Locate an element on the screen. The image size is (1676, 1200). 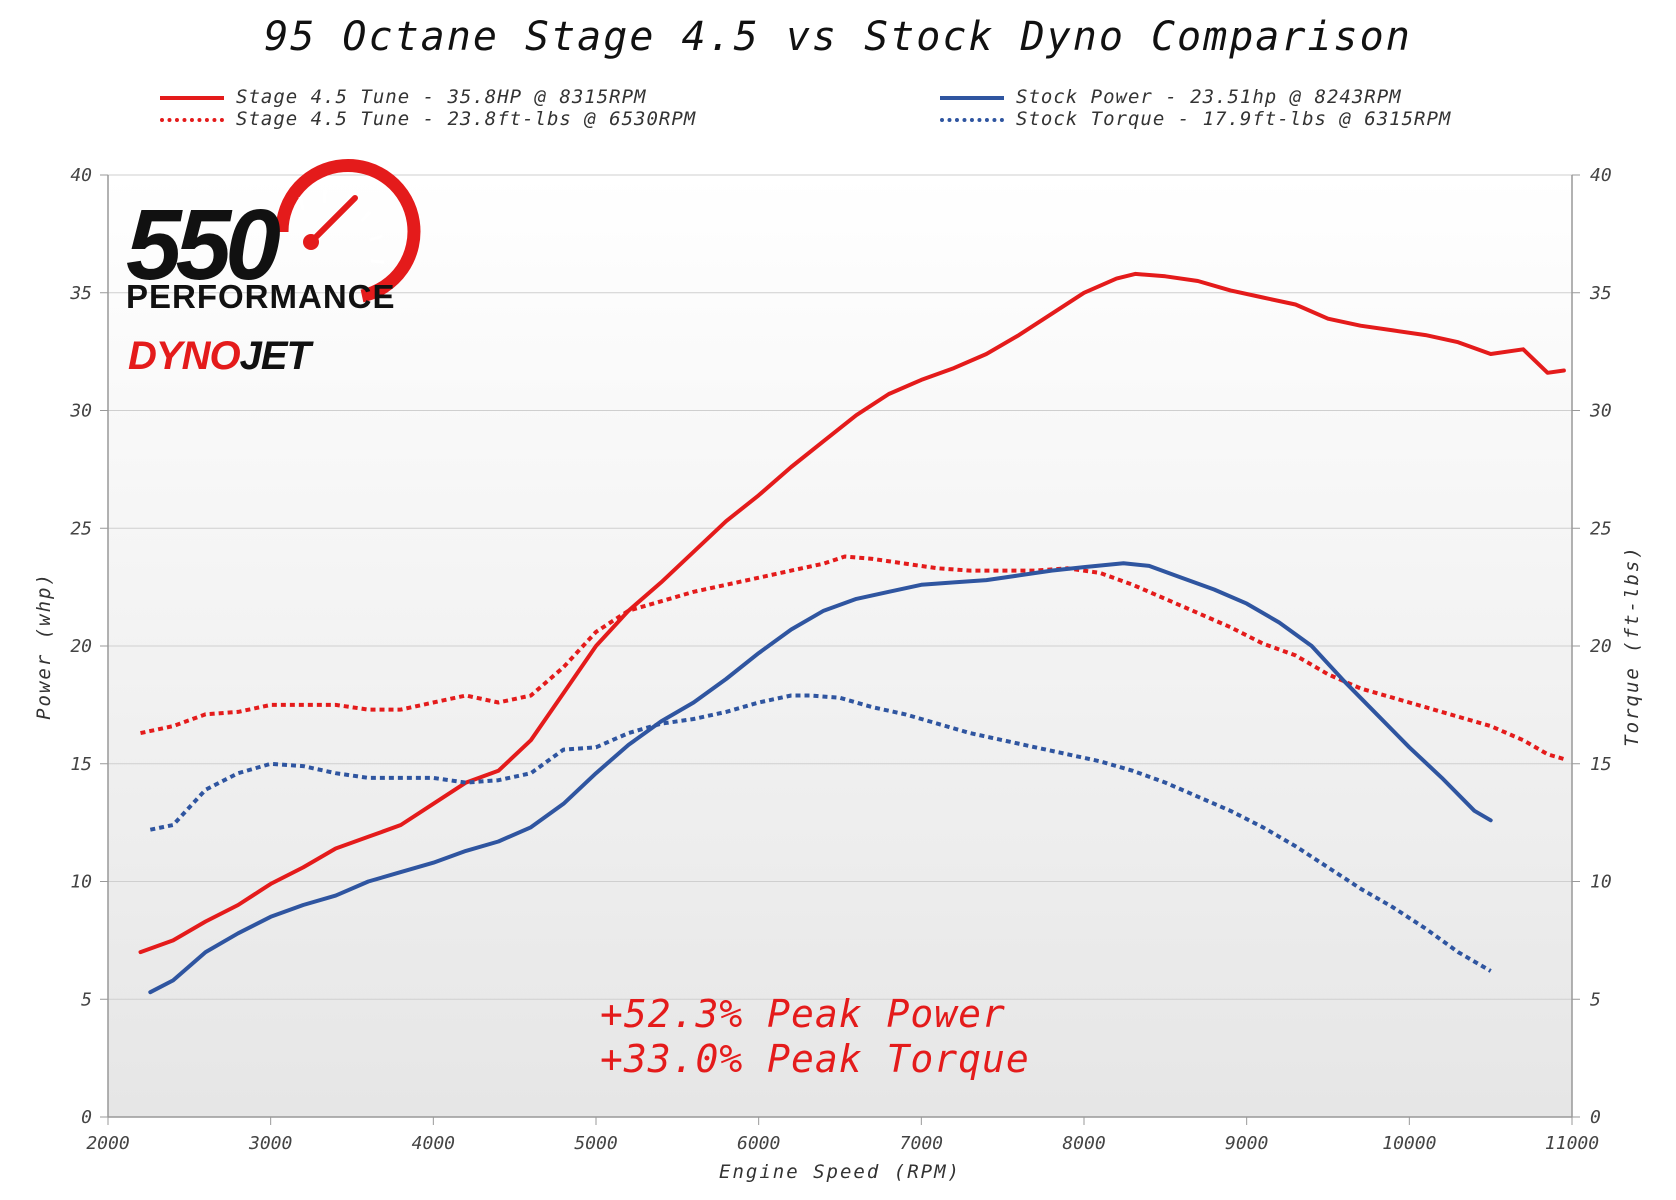
legend-swatch-solid-red is located at coordinates (192, 97).